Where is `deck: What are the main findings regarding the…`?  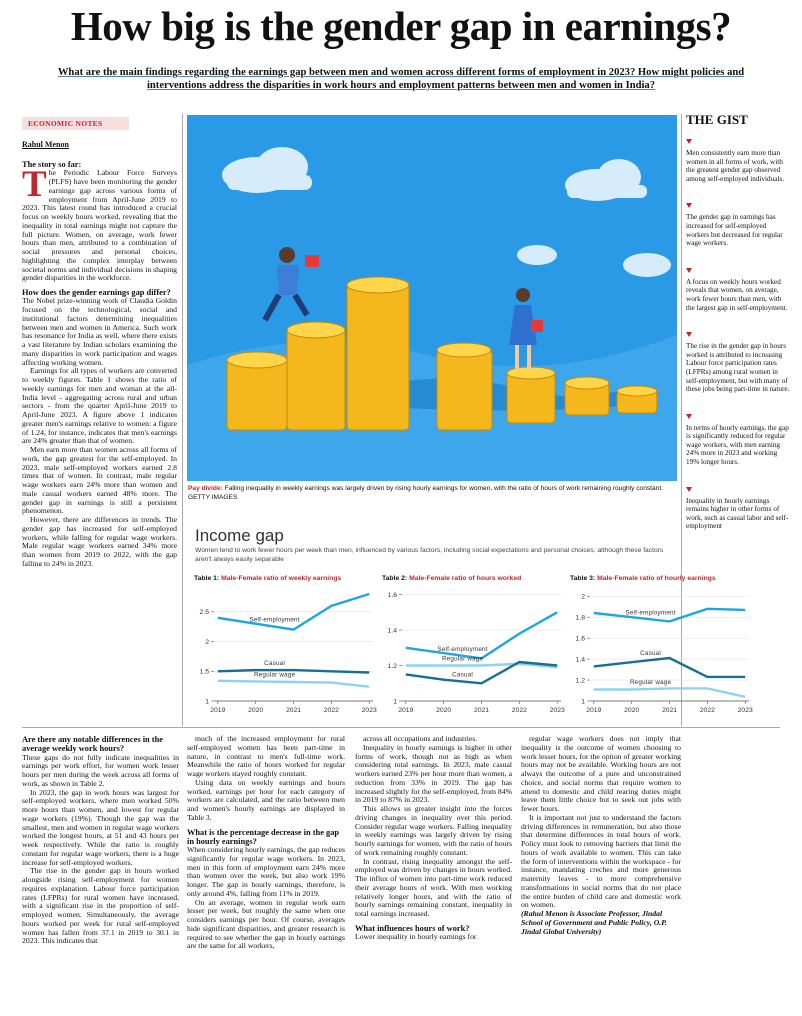 deck: What are the main findings regarding the… is located at coordinates (401, 79).